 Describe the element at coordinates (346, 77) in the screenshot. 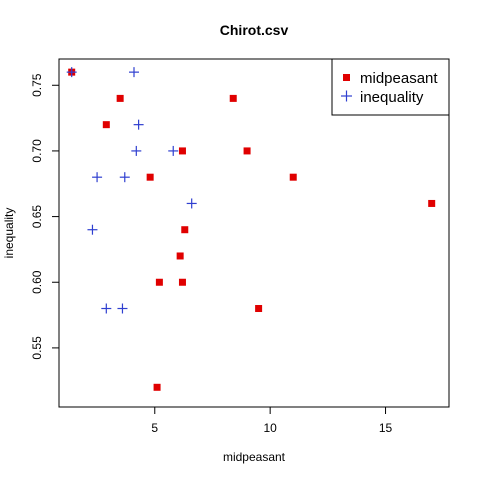

I see `legend-square-marker` at that location.